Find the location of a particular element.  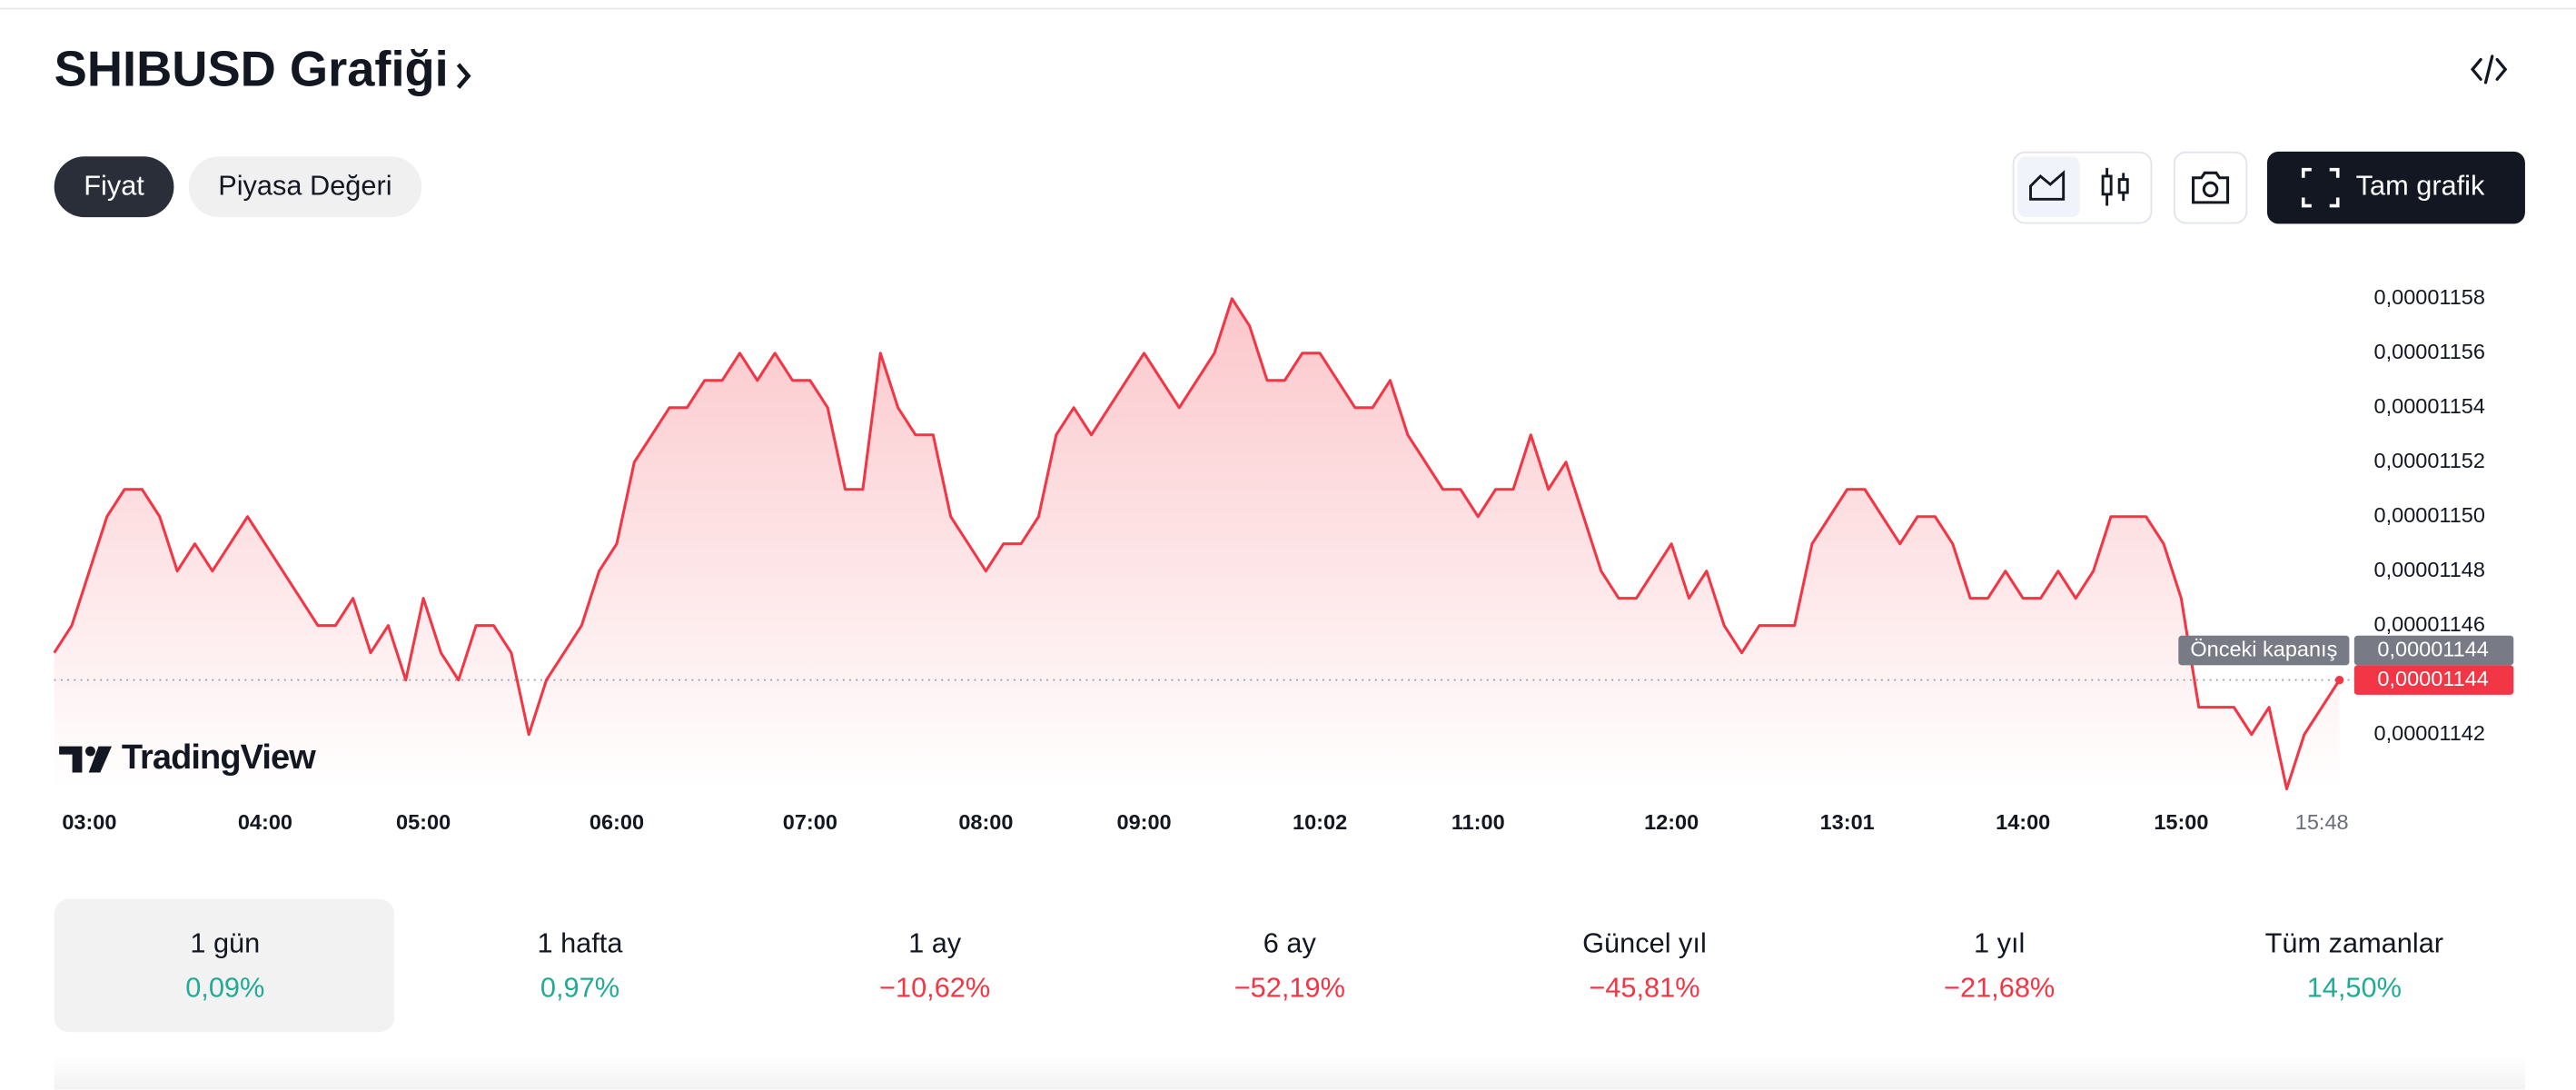

period-change: 0,97% is located at coordinates (579, 987).